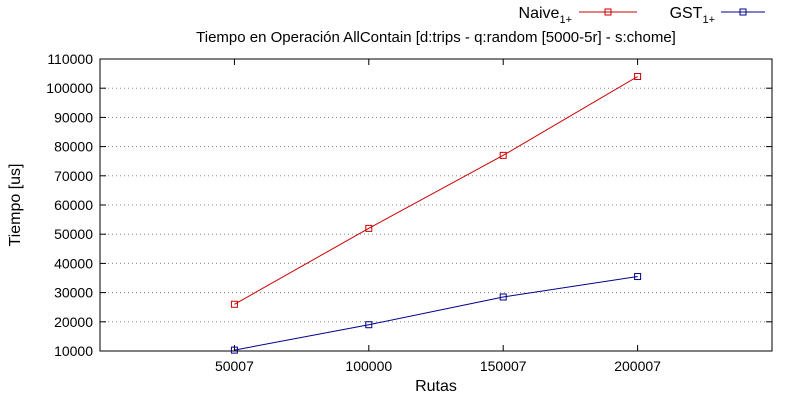  What do you see at coordinates (686, 13) in the screenshot?
I see `legend-gst-name: GST` at bounding box center [686, 13].